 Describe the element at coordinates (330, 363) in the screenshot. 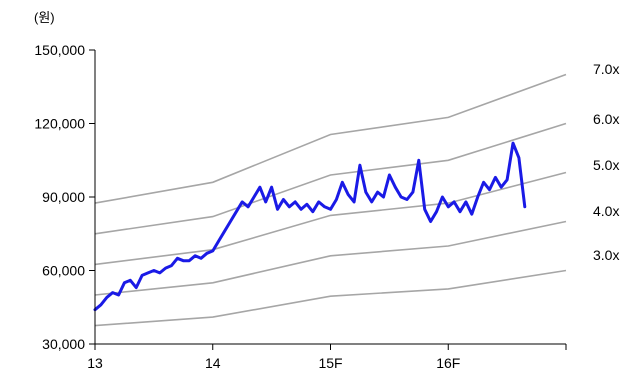

I see `x-tick-label: 15F` at that location.